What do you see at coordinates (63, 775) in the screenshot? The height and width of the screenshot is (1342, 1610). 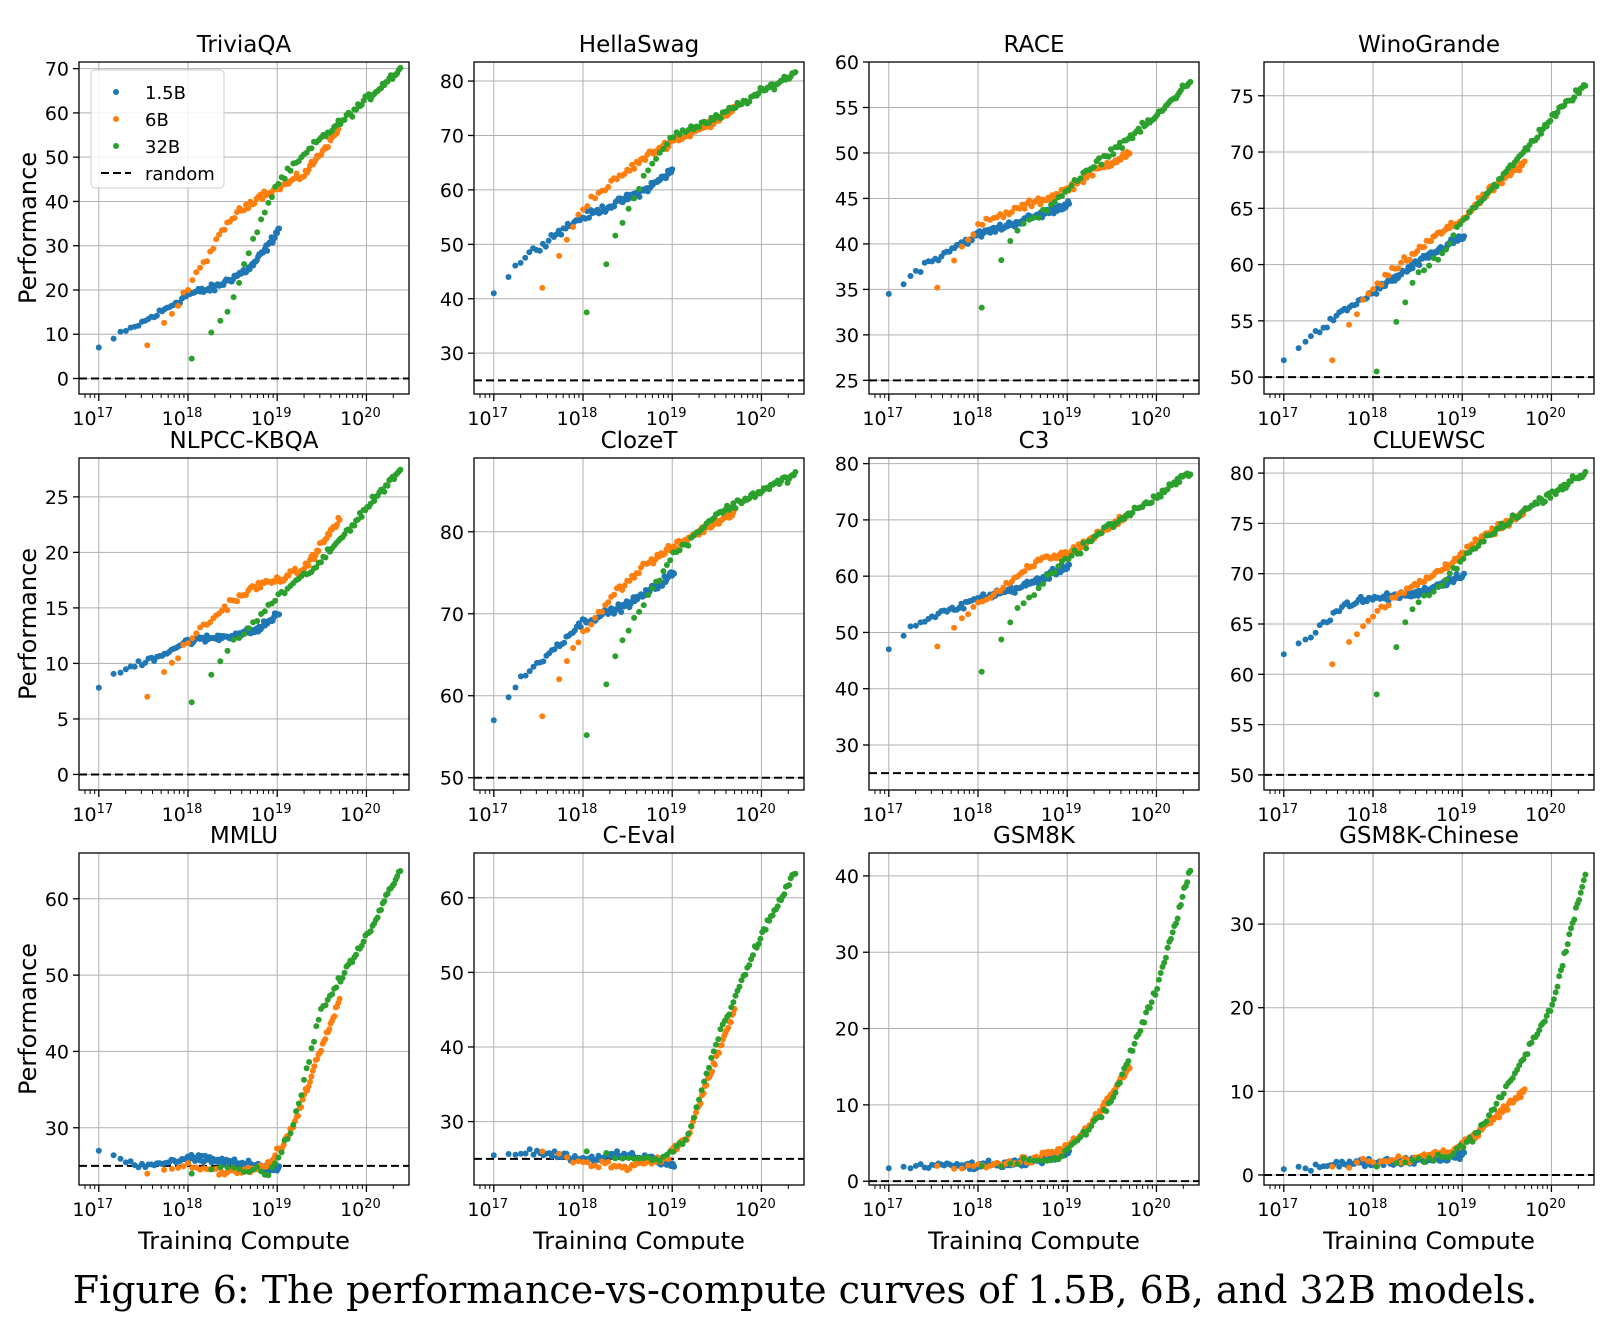 I see `y-tick-label: 0` at bounding box center [63, 775].